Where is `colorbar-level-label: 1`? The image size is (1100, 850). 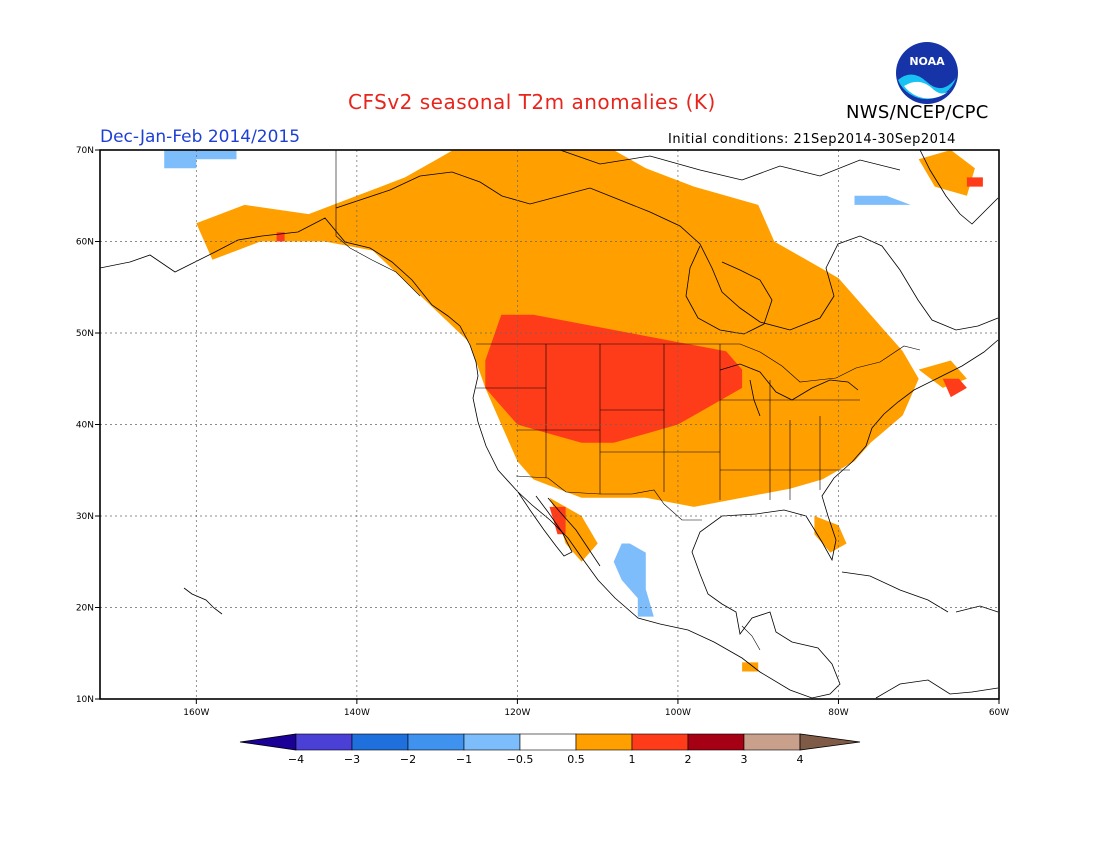
colorbar-level-label: 1 is located at coordinates (632, 759).